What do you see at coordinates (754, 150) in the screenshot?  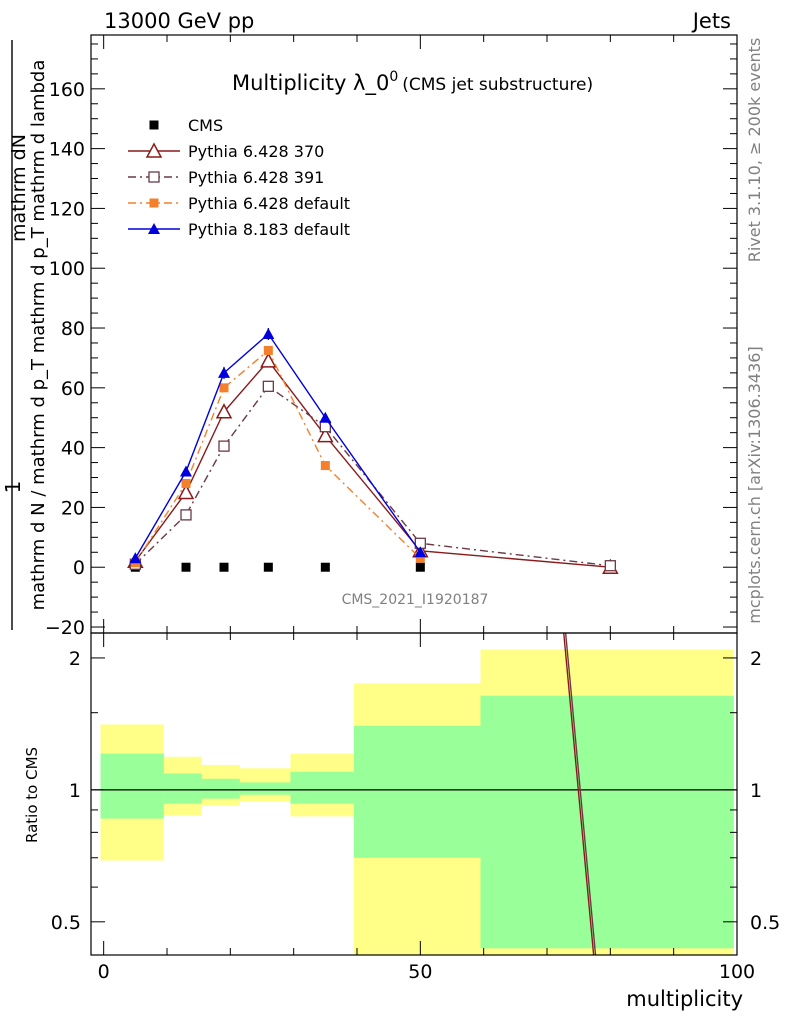 I see `rivet-label: Rivet 3.1.10, ≥ 200k events` at bounding box center [754, 150].